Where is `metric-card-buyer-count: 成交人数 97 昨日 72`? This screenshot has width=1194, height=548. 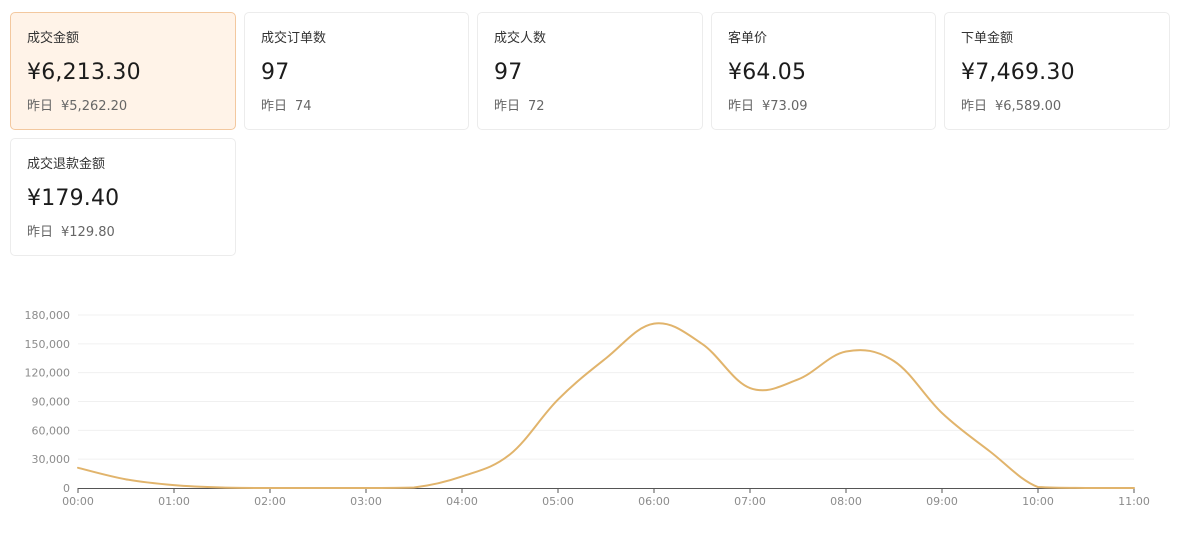
metric-card-buyer-count: 成交人数 97 昨日 72 is located at coordinates (590, 71).